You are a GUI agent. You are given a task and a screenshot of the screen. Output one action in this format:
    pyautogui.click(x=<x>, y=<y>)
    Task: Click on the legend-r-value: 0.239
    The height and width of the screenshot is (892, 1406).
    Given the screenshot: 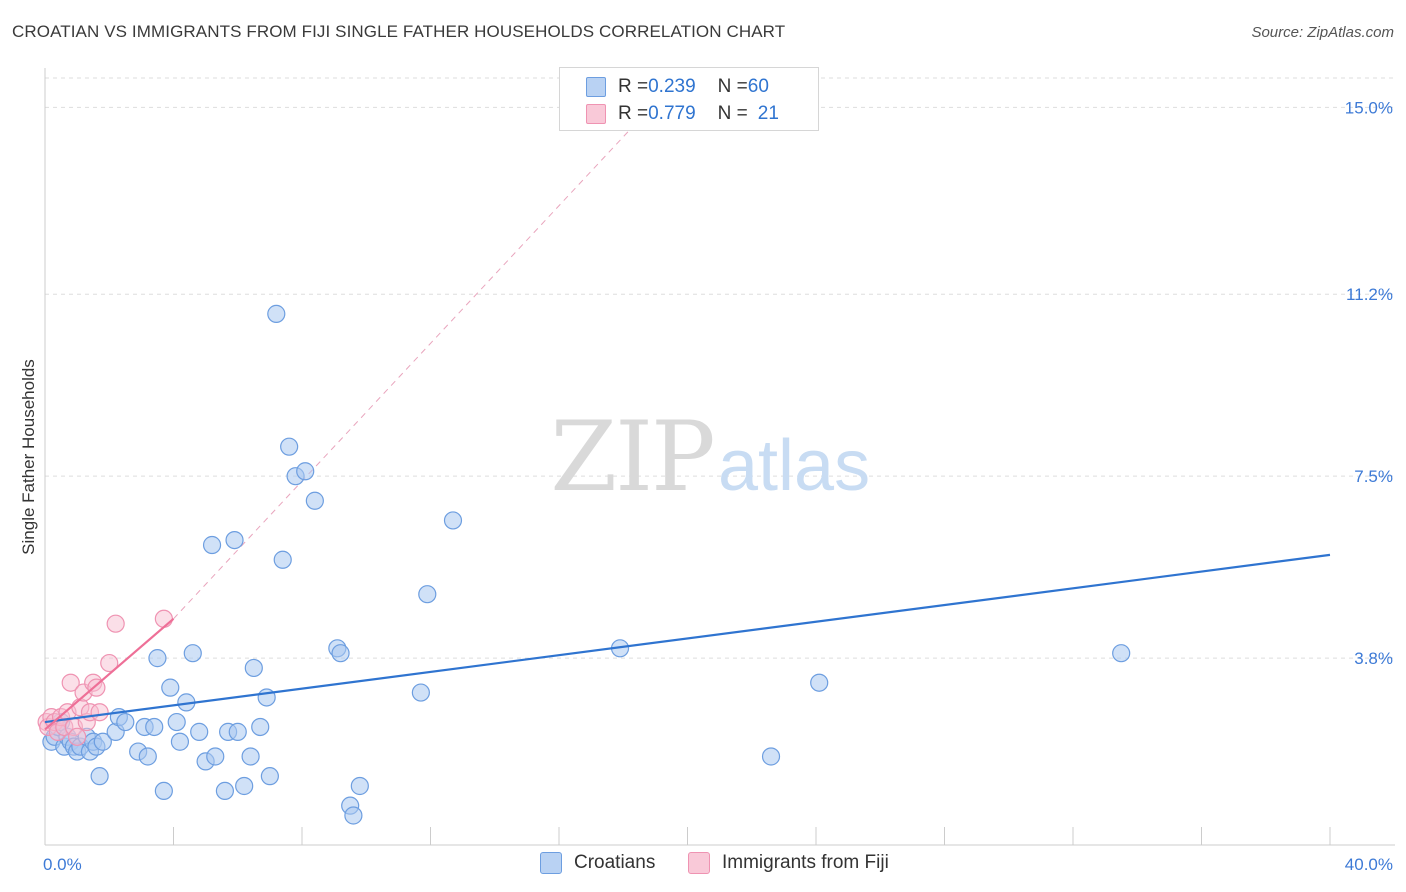 What is the action you would take?
    pyautogui.click(x=672, y=86)
    